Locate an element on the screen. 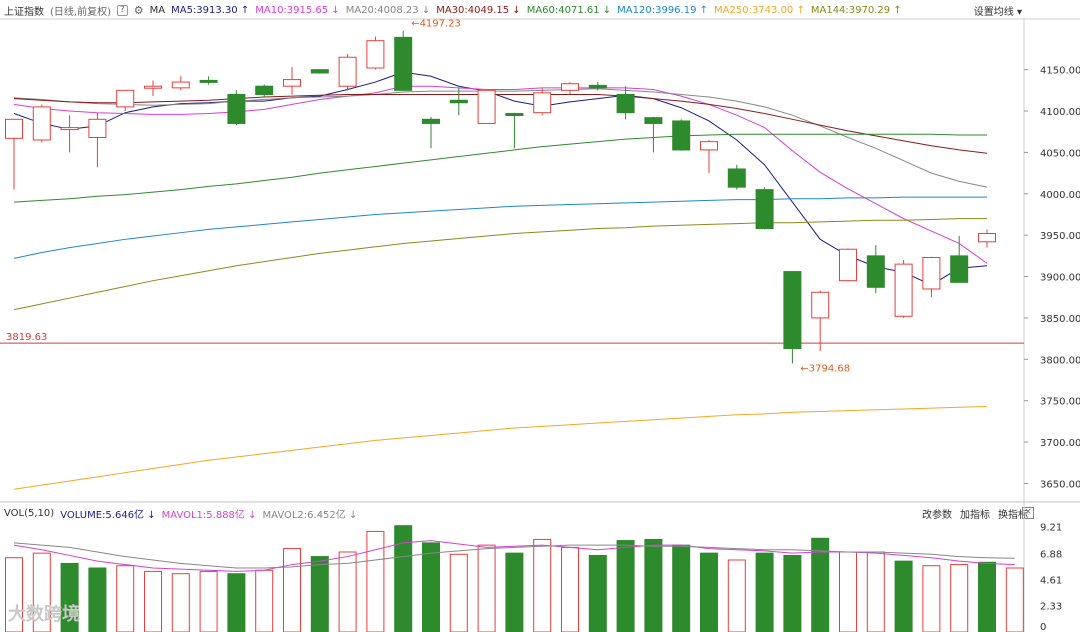  menu-add-indicator: 加指标 is located at coordinates (975, 515).